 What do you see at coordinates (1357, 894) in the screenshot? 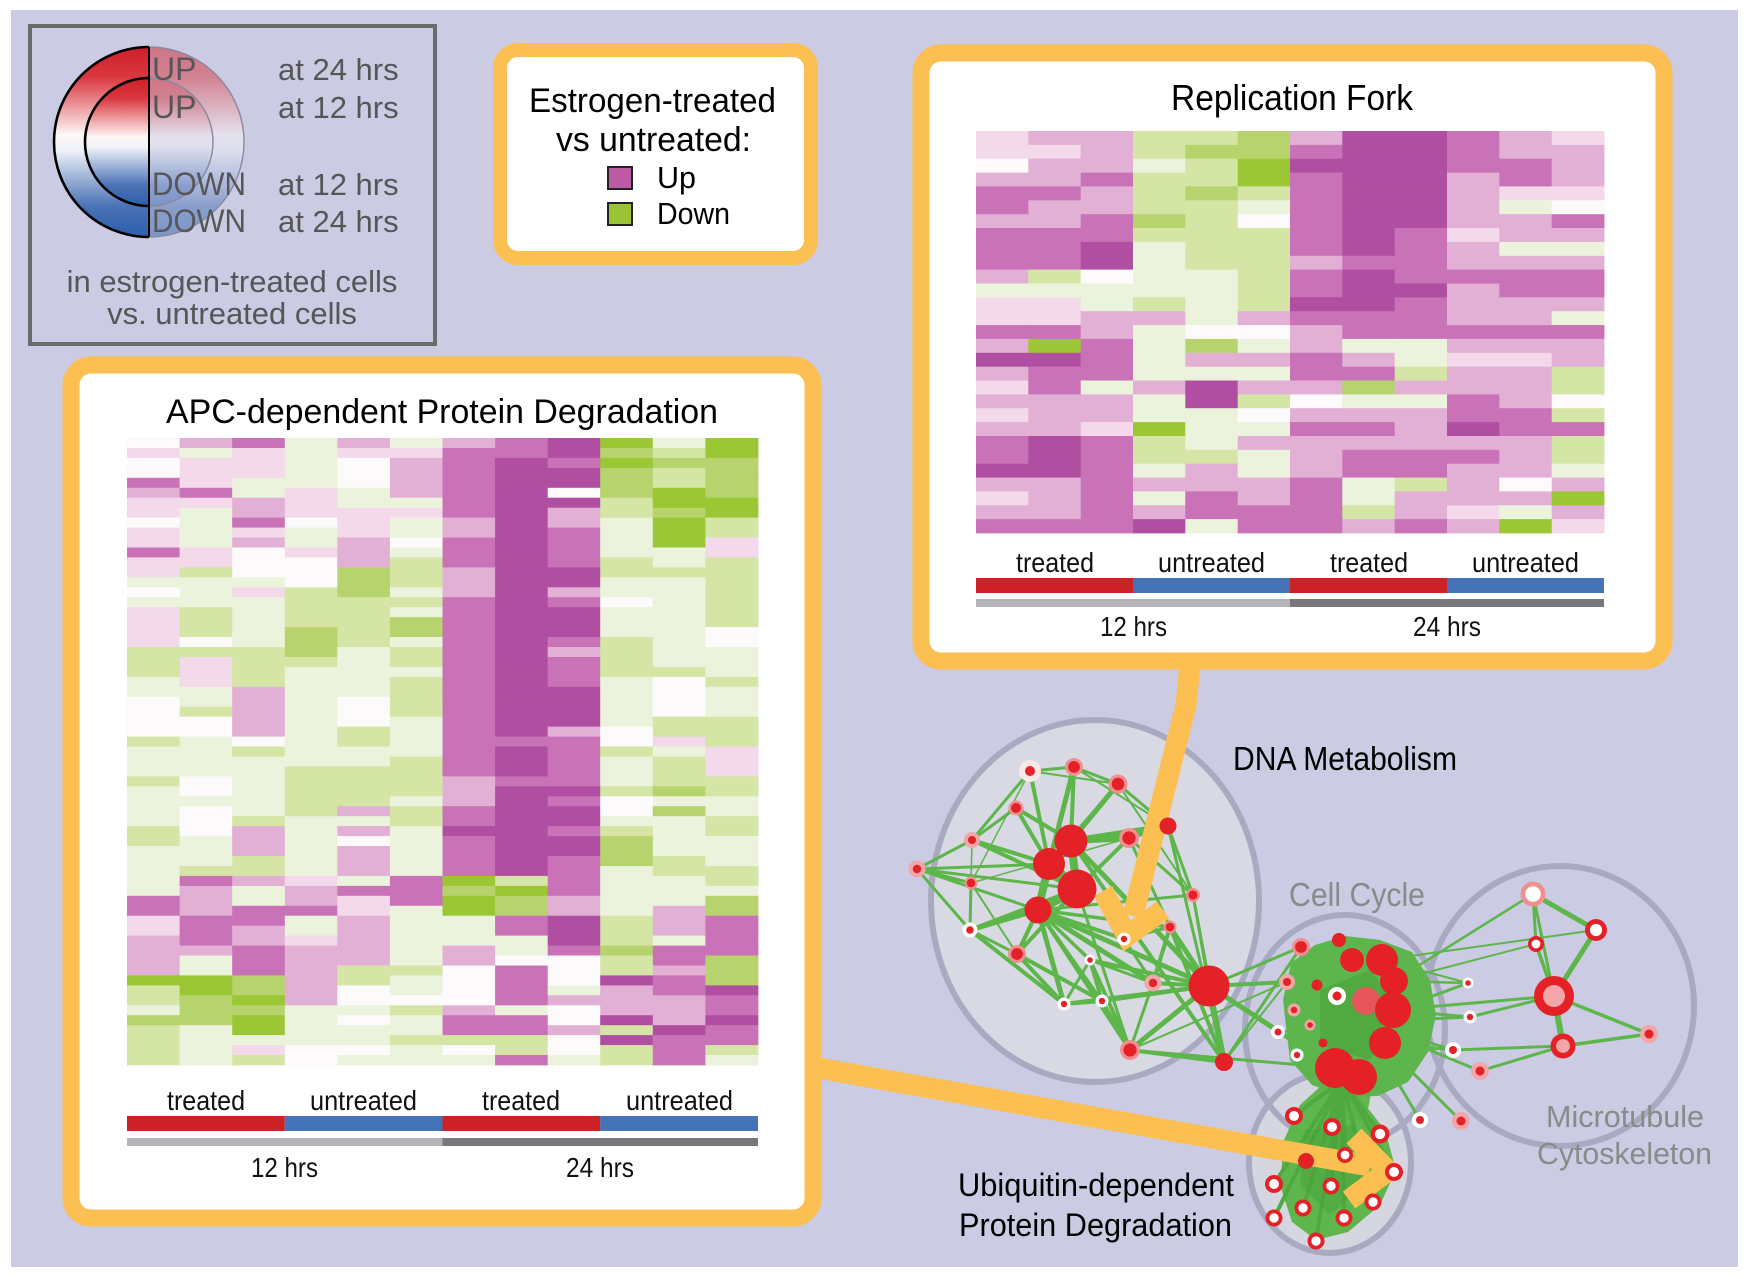
I see `svg-text: Cell Cycle` at bounding box center [1357, 894].